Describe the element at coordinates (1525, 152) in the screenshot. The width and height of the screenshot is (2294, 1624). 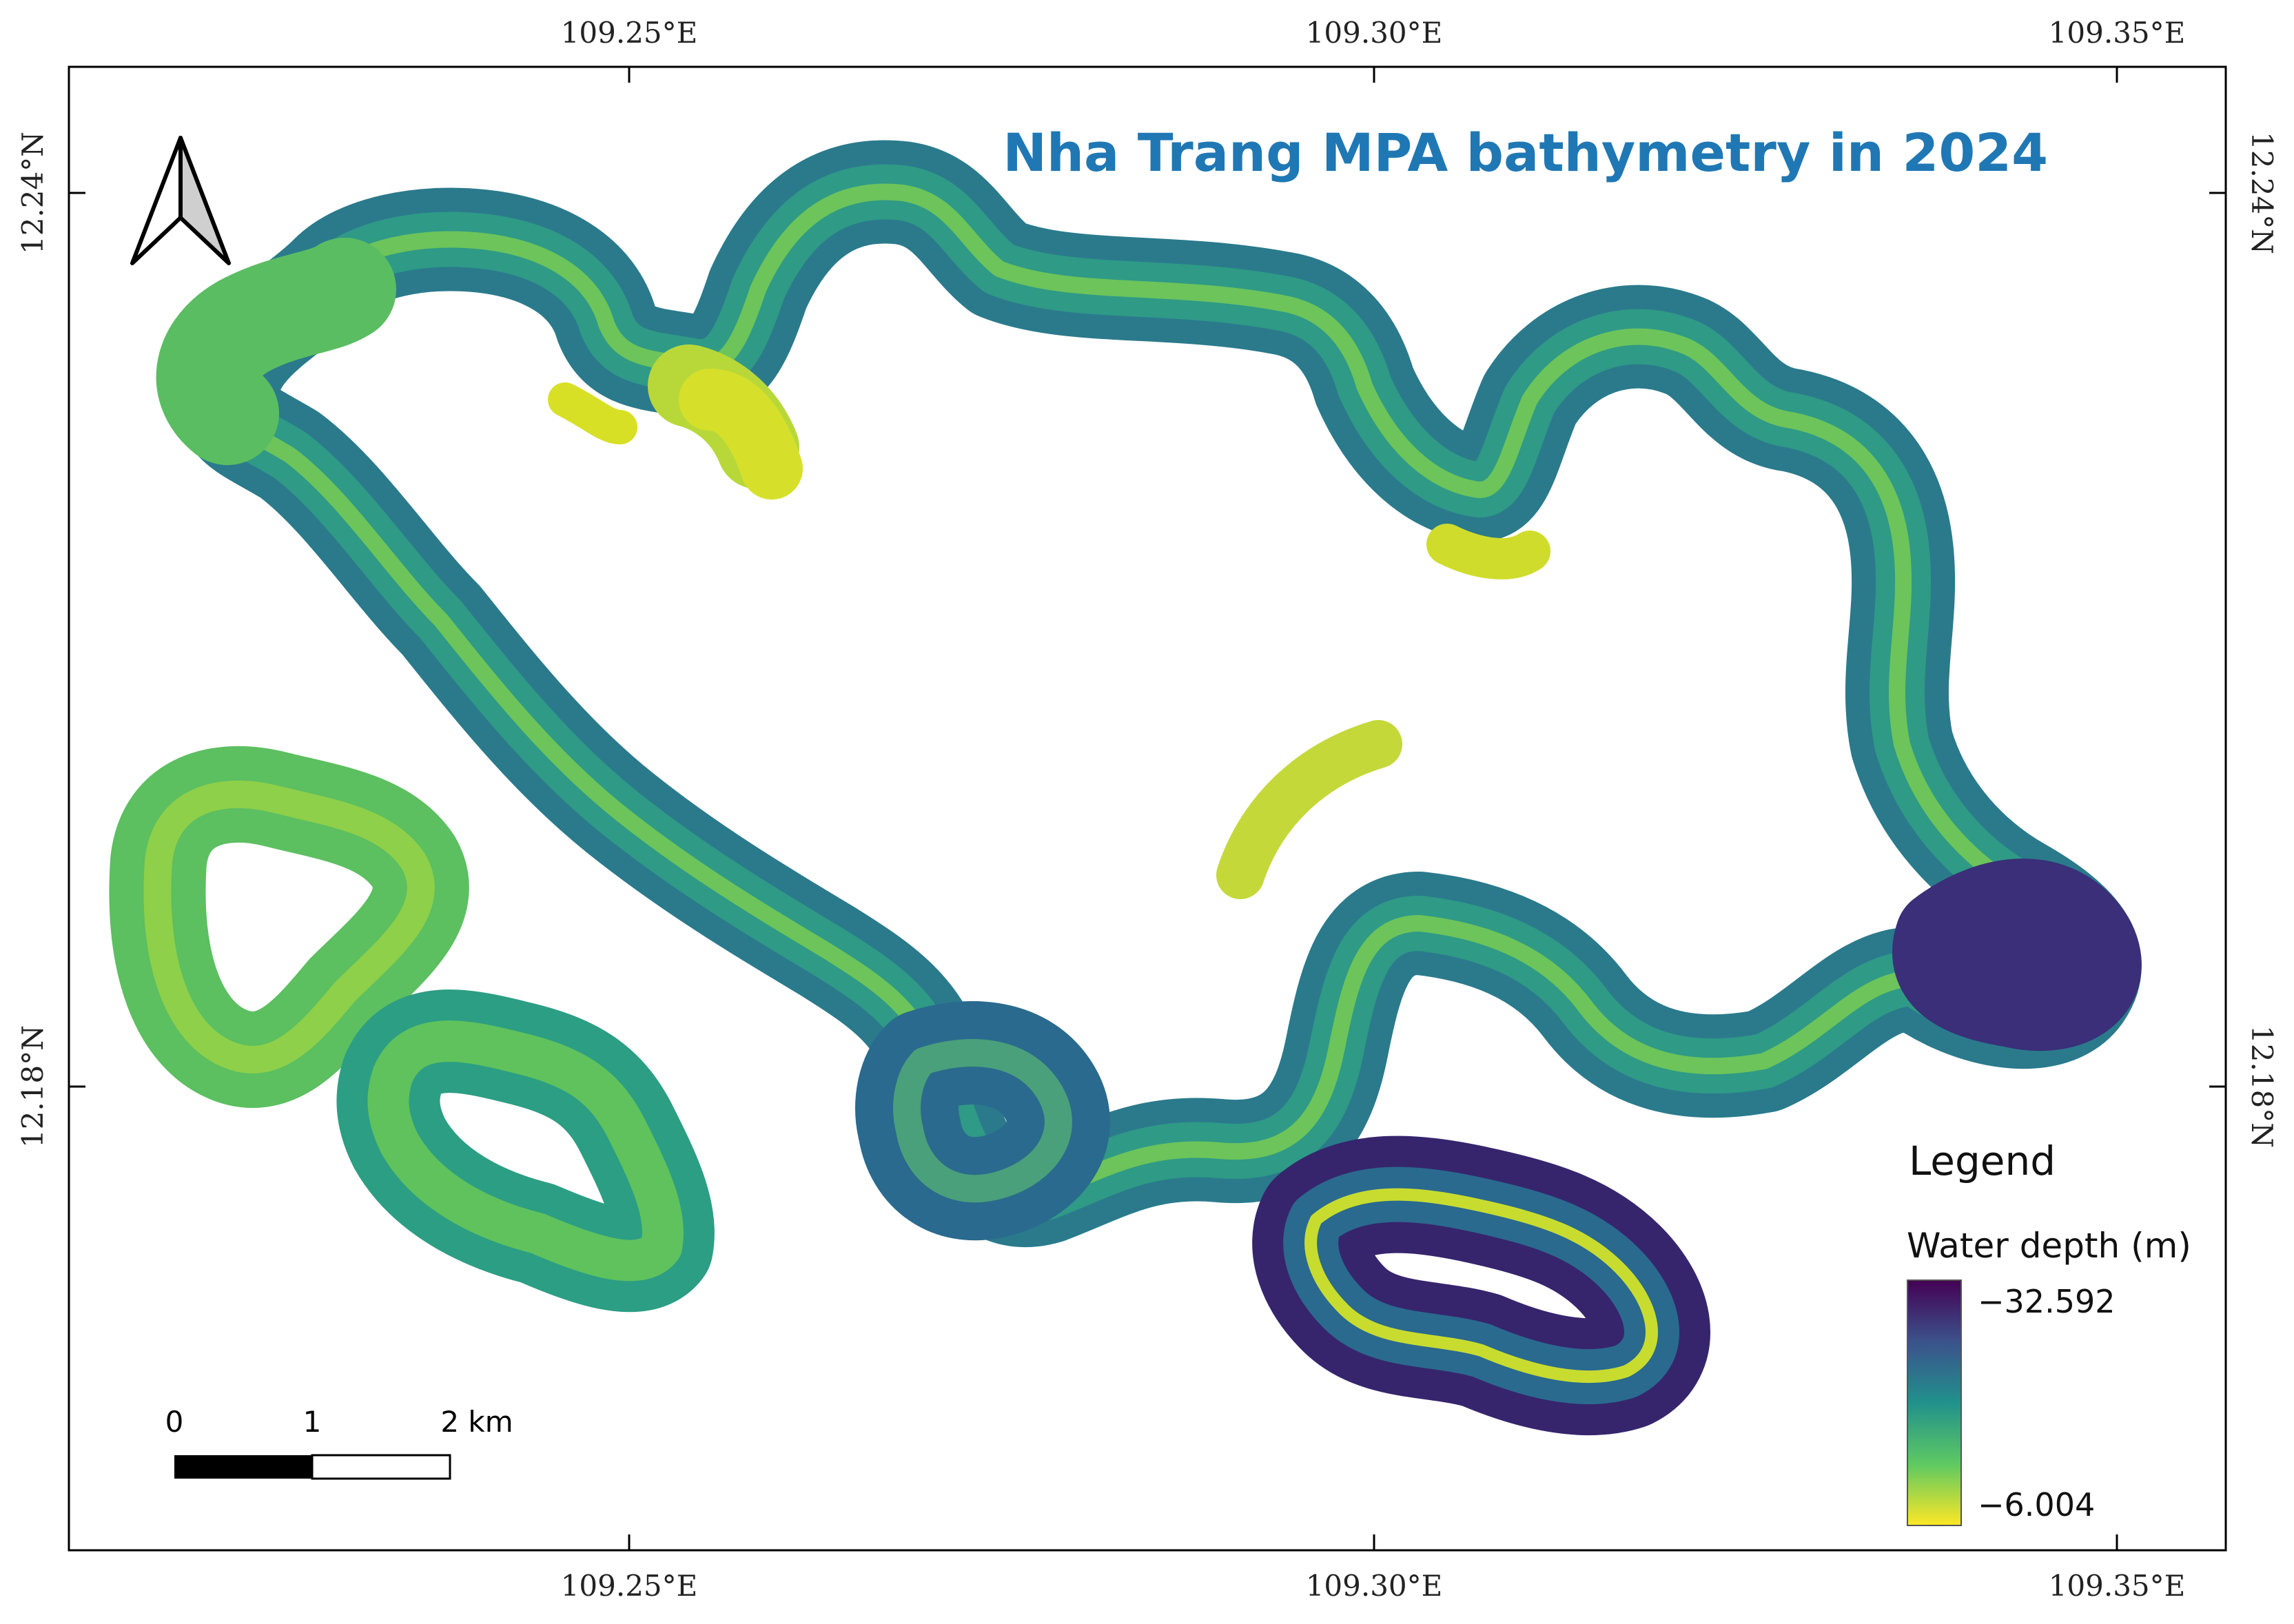
I see `map-title: Nha Trang MPA bathymetry in 2024` at that location.